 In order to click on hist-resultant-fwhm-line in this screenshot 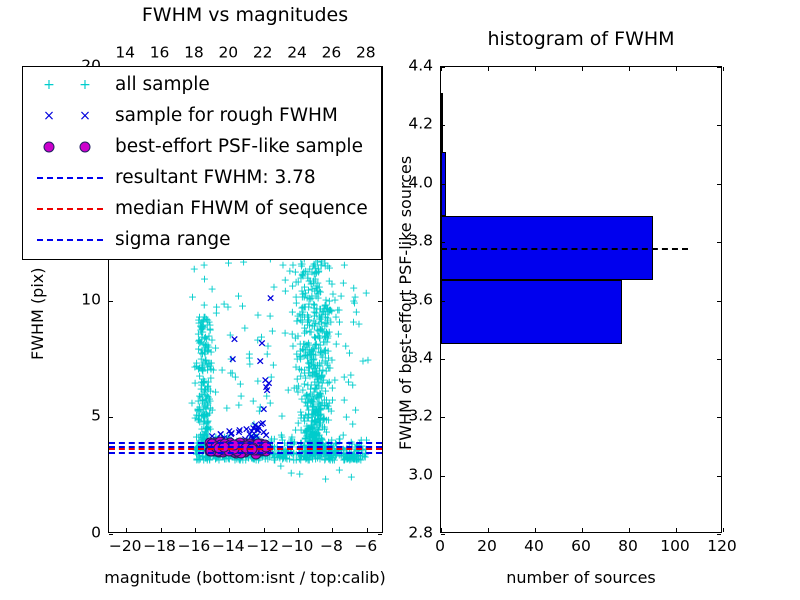, I will do `click(564, 248)`.